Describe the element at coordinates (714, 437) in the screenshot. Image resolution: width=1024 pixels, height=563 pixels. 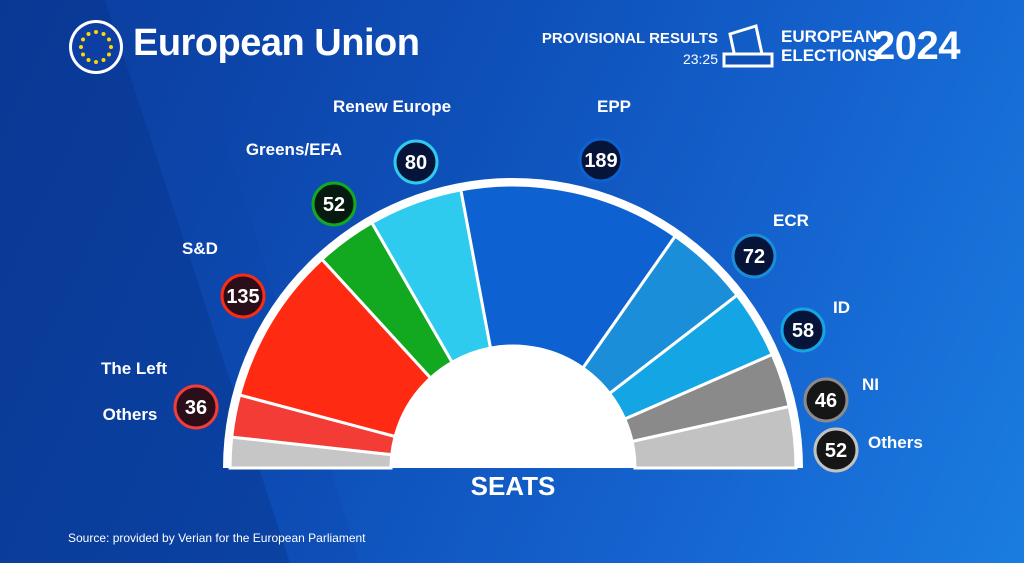
I see `segment-others-right` at that location.